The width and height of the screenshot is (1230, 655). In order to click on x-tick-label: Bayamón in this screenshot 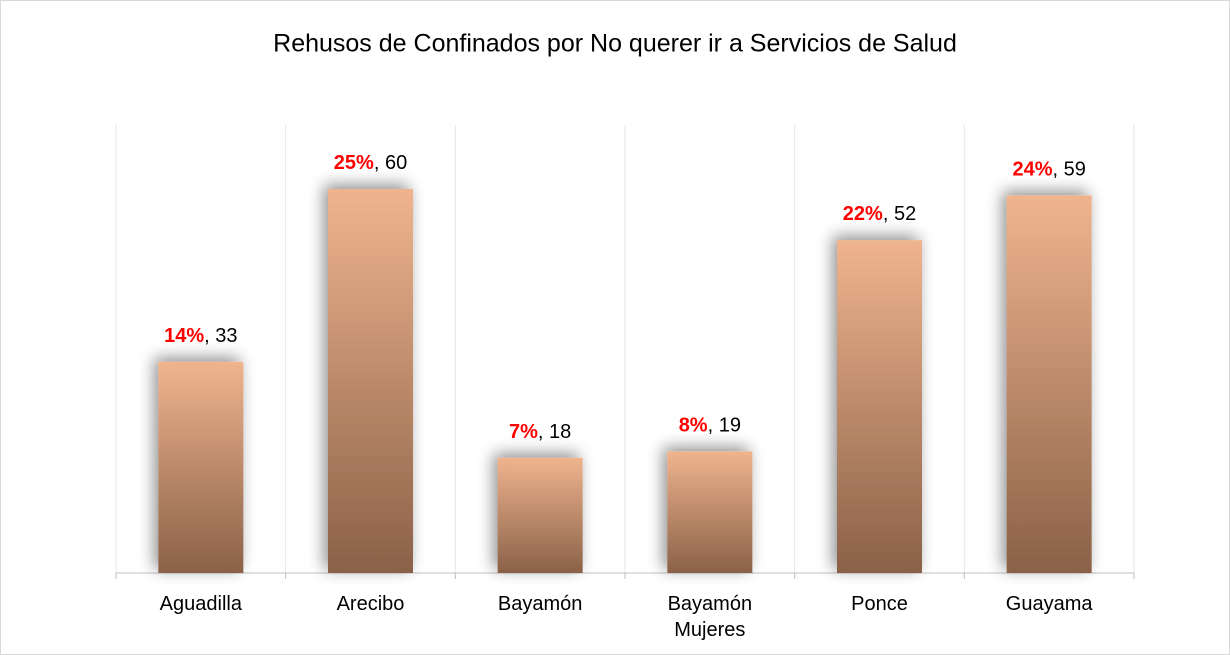, I will do `click(540, 604)`.